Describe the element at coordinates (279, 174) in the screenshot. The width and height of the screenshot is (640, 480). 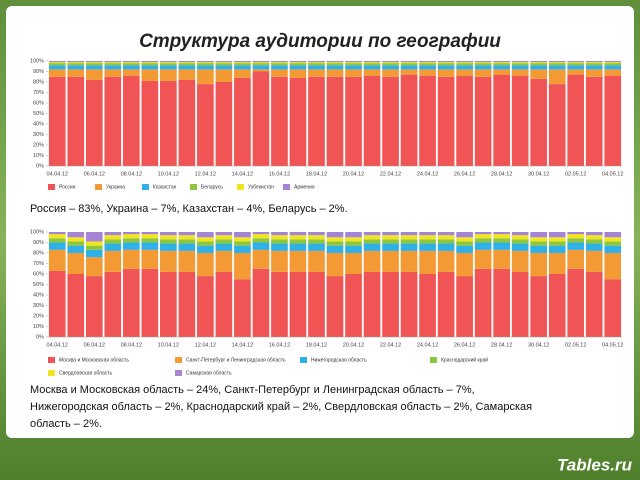
I see `x-tick-label: 16.04.12` at that location.